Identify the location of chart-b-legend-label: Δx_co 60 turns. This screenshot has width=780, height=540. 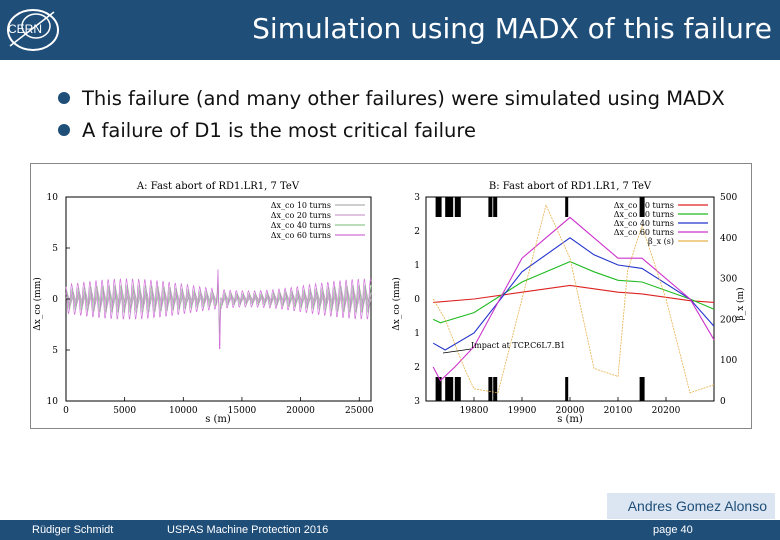
(644, 232).